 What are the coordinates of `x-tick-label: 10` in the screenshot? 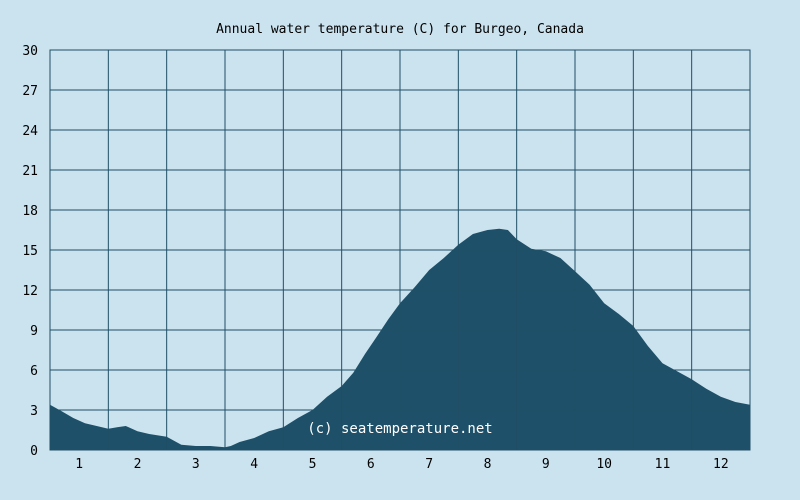 It's located at (604, 464).